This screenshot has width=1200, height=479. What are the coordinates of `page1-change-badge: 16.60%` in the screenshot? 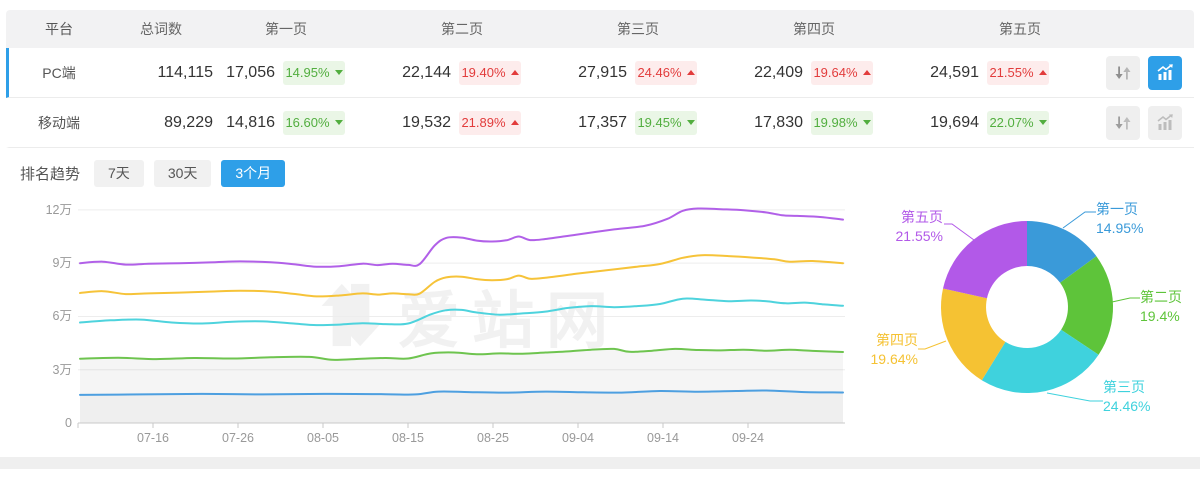 It's located at (314, 122).